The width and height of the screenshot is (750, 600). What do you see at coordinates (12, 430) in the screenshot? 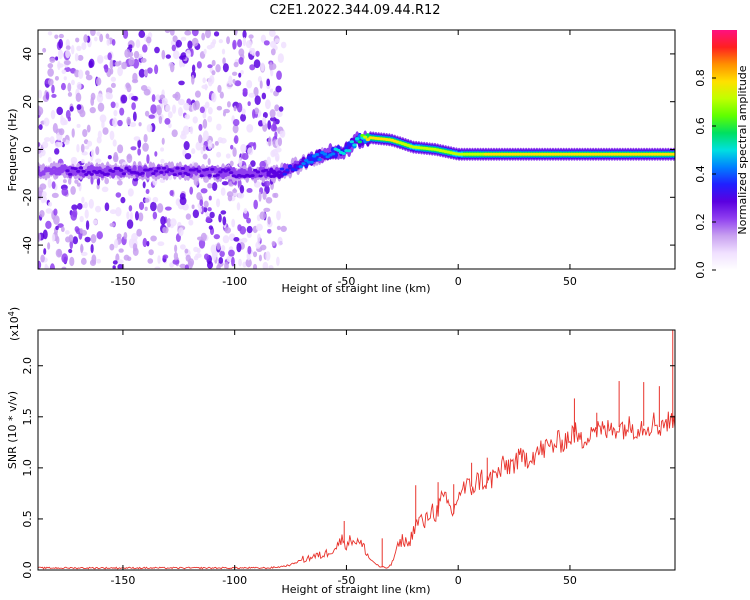
I see `snr-y-axis-label: SNR (10 * v/v)` at bounding box center [12, 430].